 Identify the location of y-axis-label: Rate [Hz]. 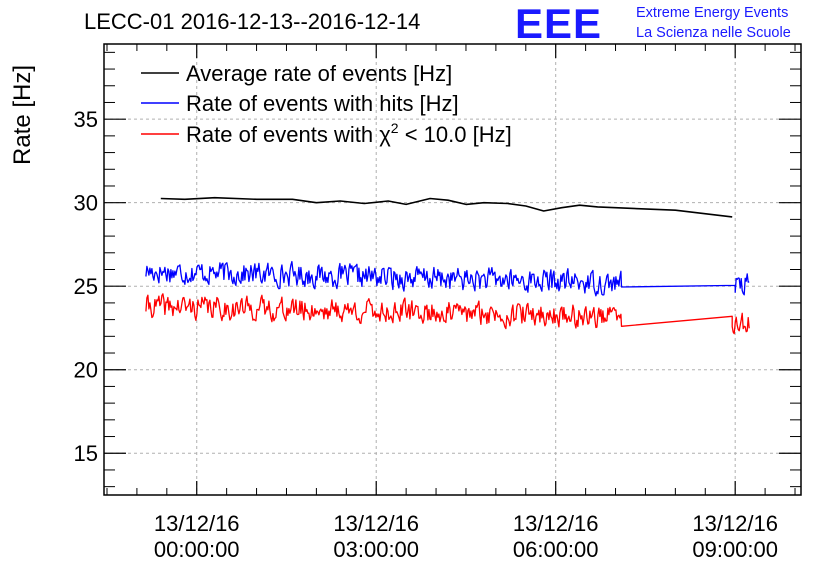
(22, 115).